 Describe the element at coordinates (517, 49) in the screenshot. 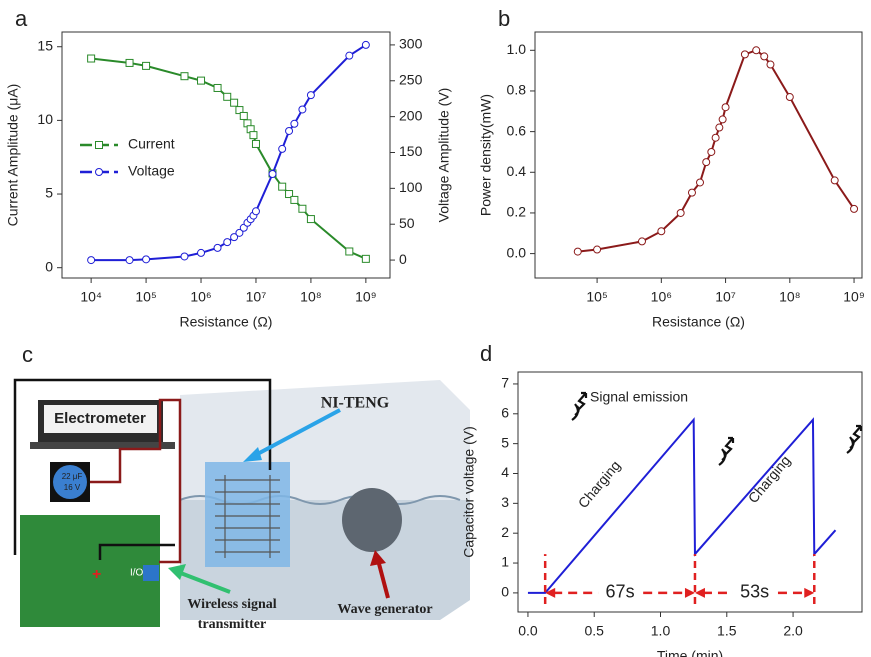

I see `y-tick-label: 1.0` at that location.